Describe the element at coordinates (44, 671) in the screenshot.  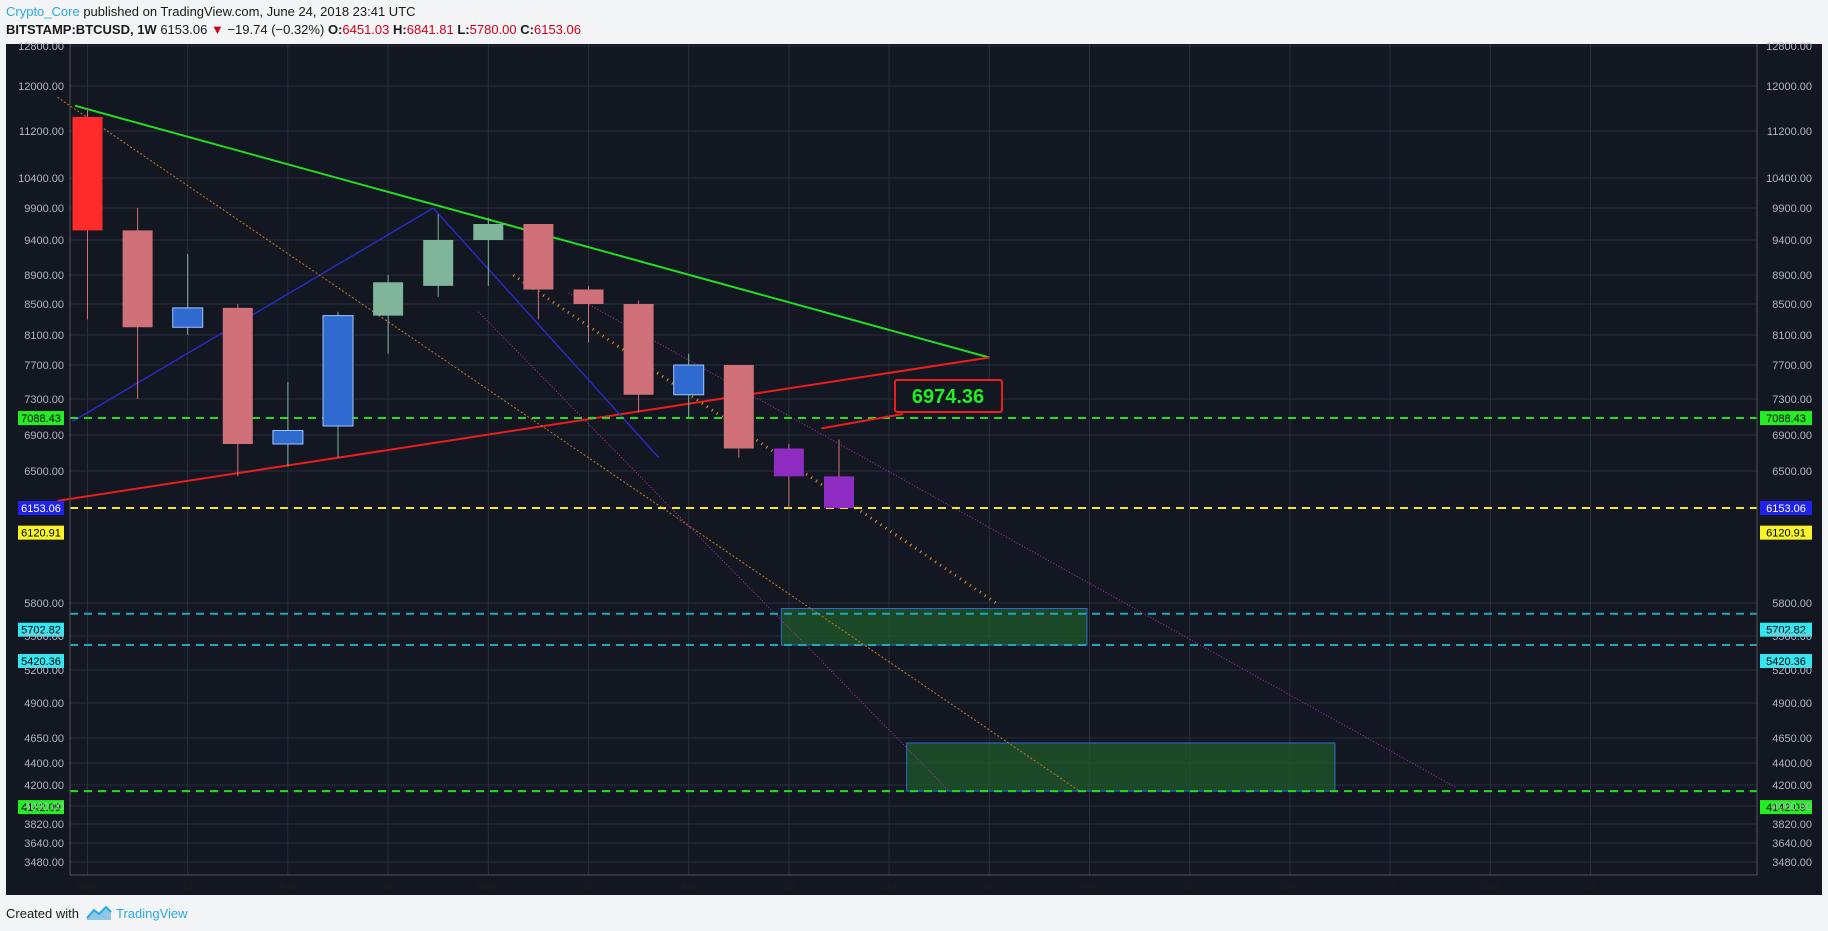
I see `y-tick-label-left: 5200.00` at that location.